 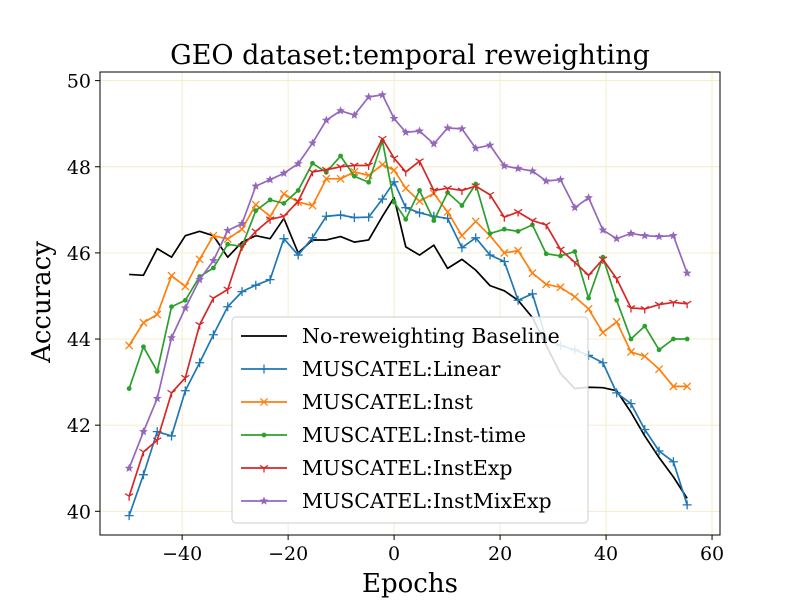 I want to click on x-tick-label: −20, so click(x=288, y=554).